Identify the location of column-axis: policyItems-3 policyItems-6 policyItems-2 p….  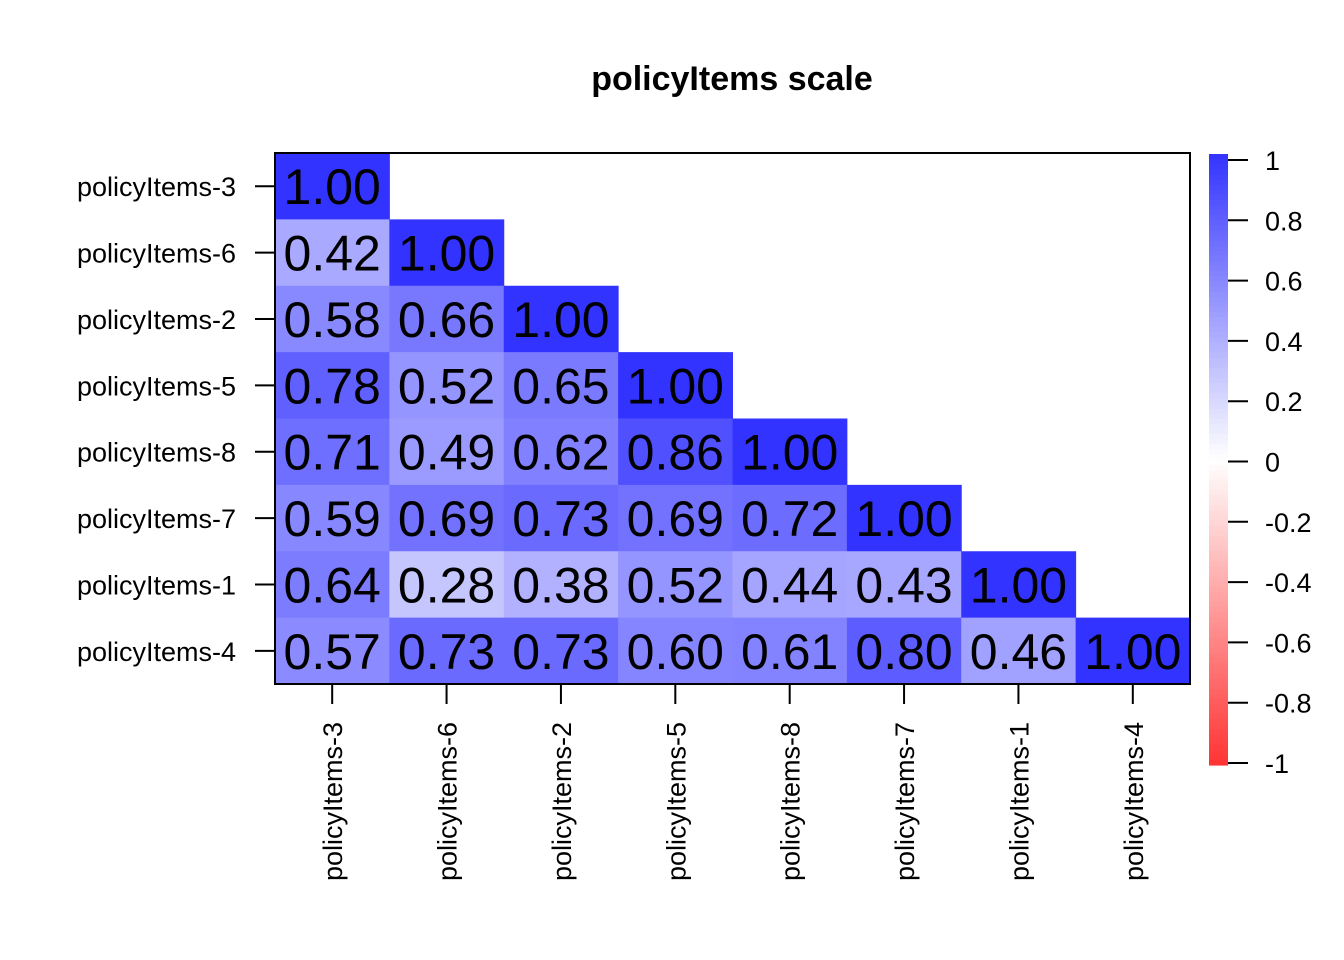
(733, 782).